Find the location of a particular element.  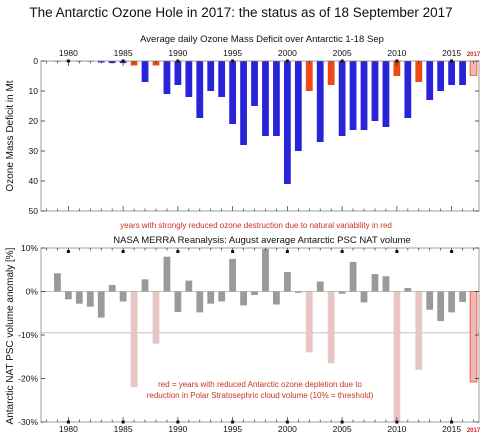

bar-1998 is located at coordinates (265, 270).